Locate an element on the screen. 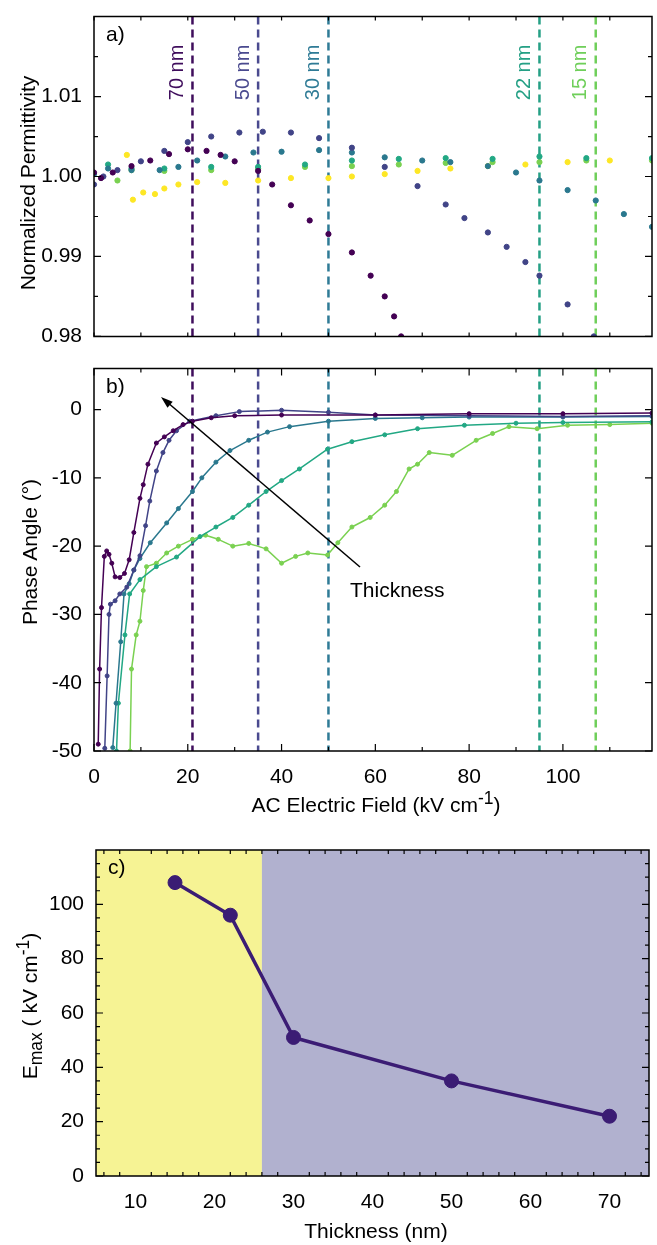 The image size is (657, 1245). ref-line-label: 22 nm is located at coordinates (522, 72).